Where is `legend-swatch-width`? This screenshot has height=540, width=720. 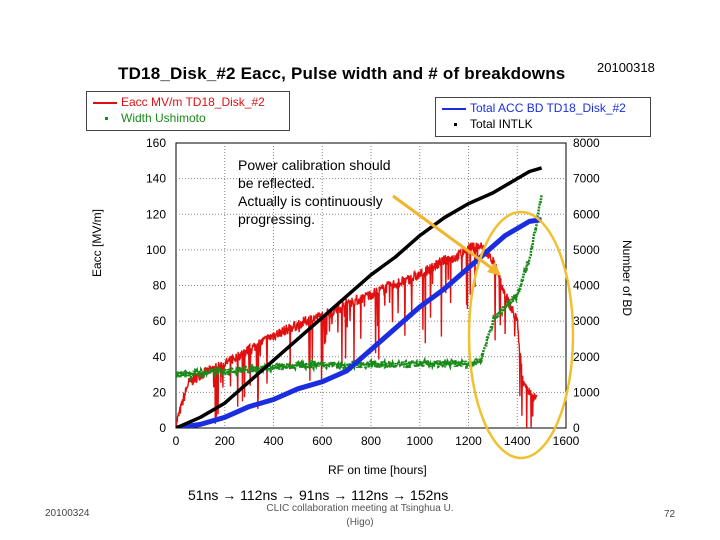
legend-swatch-width is located at coordinates (106, 118).